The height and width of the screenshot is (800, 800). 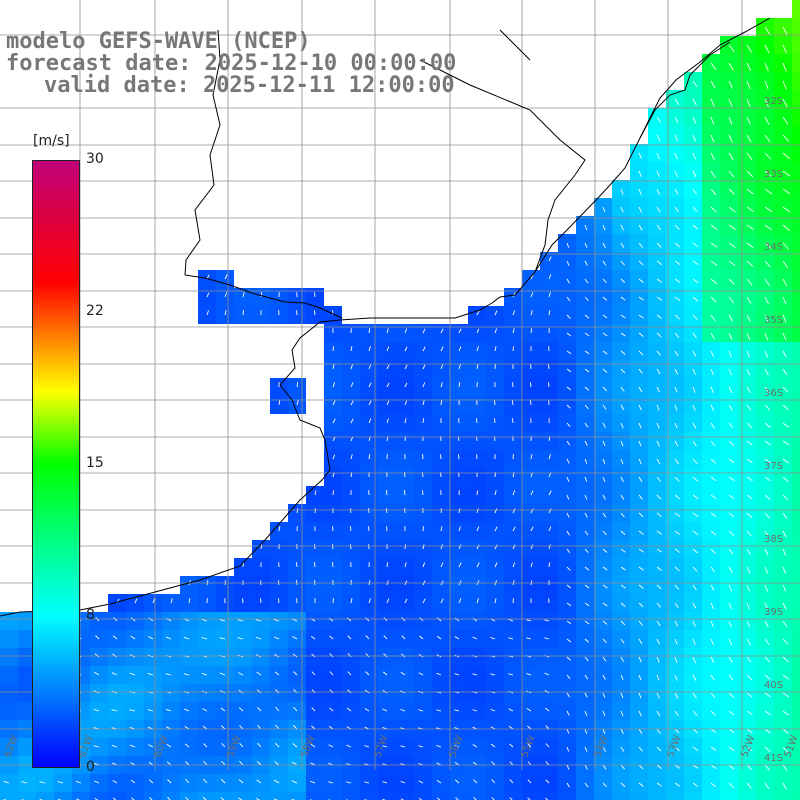 I want to click on colorbar-tick-8: 8, so click(x=90, y=615).